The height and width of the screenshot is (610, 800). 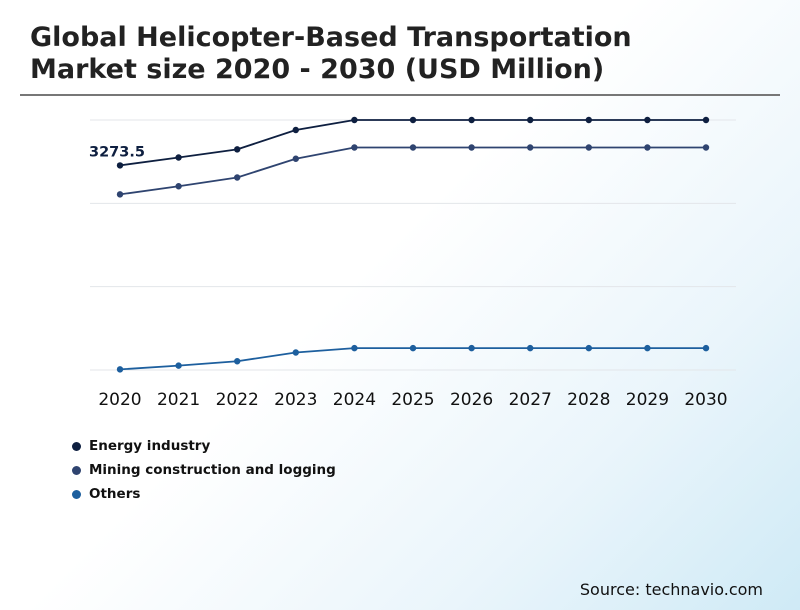 What do you see at coordinates (212, 470) in the screenshot?
I see `legend-label-mining: Mining construction and logging` at bounding box center [212, 470].